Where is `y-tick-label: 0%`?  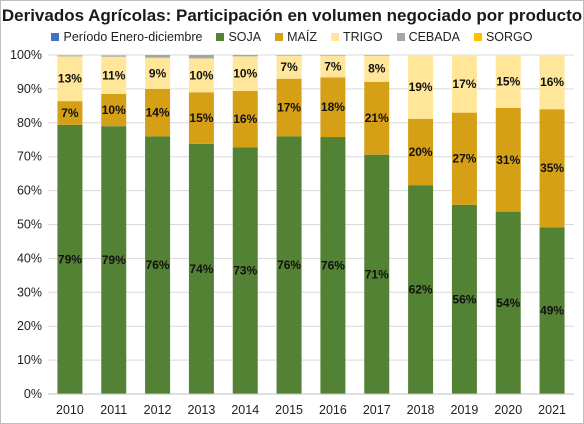
y-tick-label: 0% is located at coordinates (33, 394).